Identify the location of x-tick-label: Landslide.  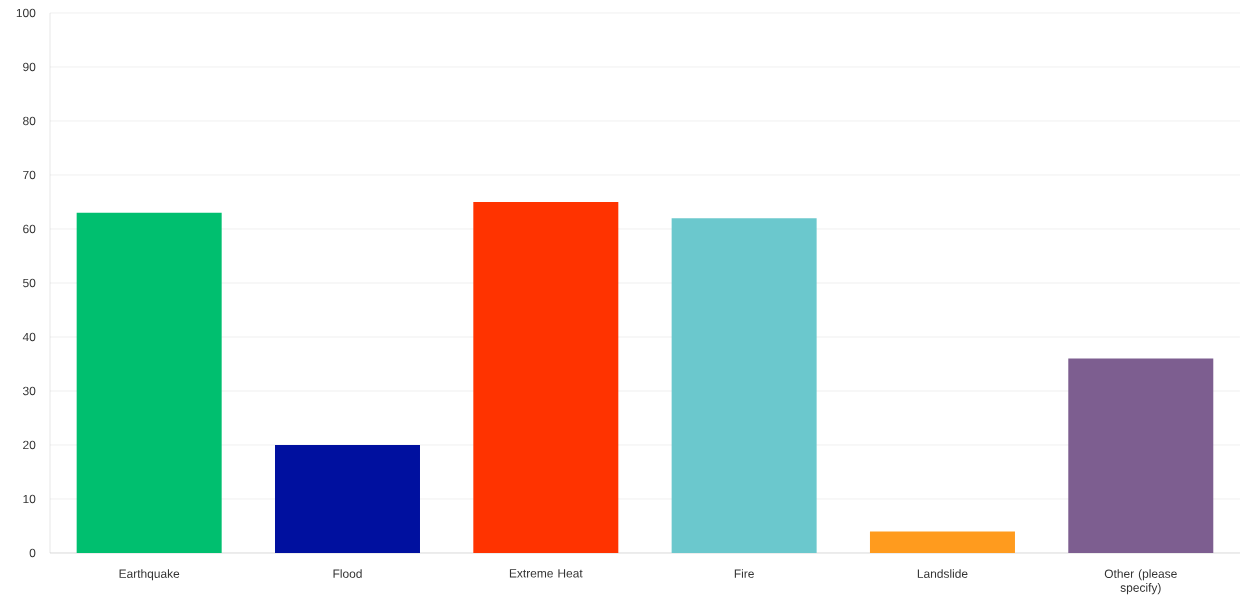
(942, 573).